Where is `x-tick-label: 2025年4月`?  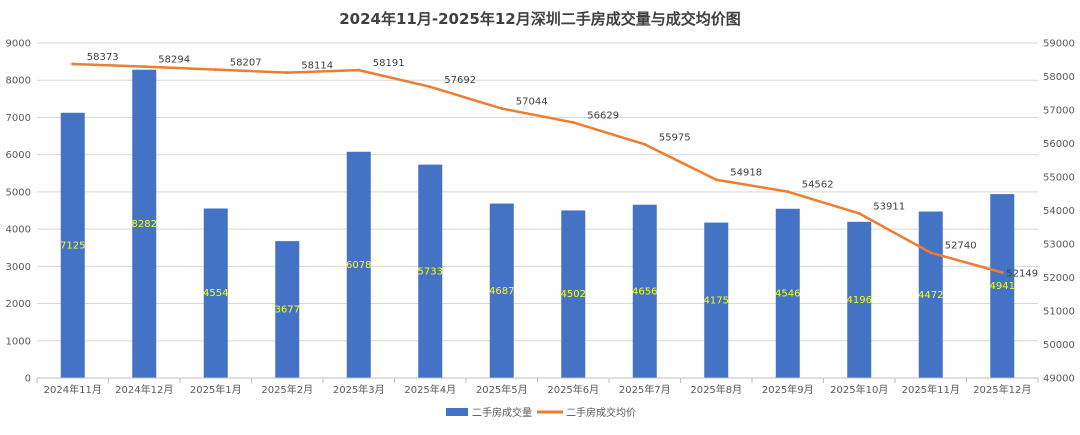
x-tick-label: 2025年4月 is located at coordinates (430, 389).